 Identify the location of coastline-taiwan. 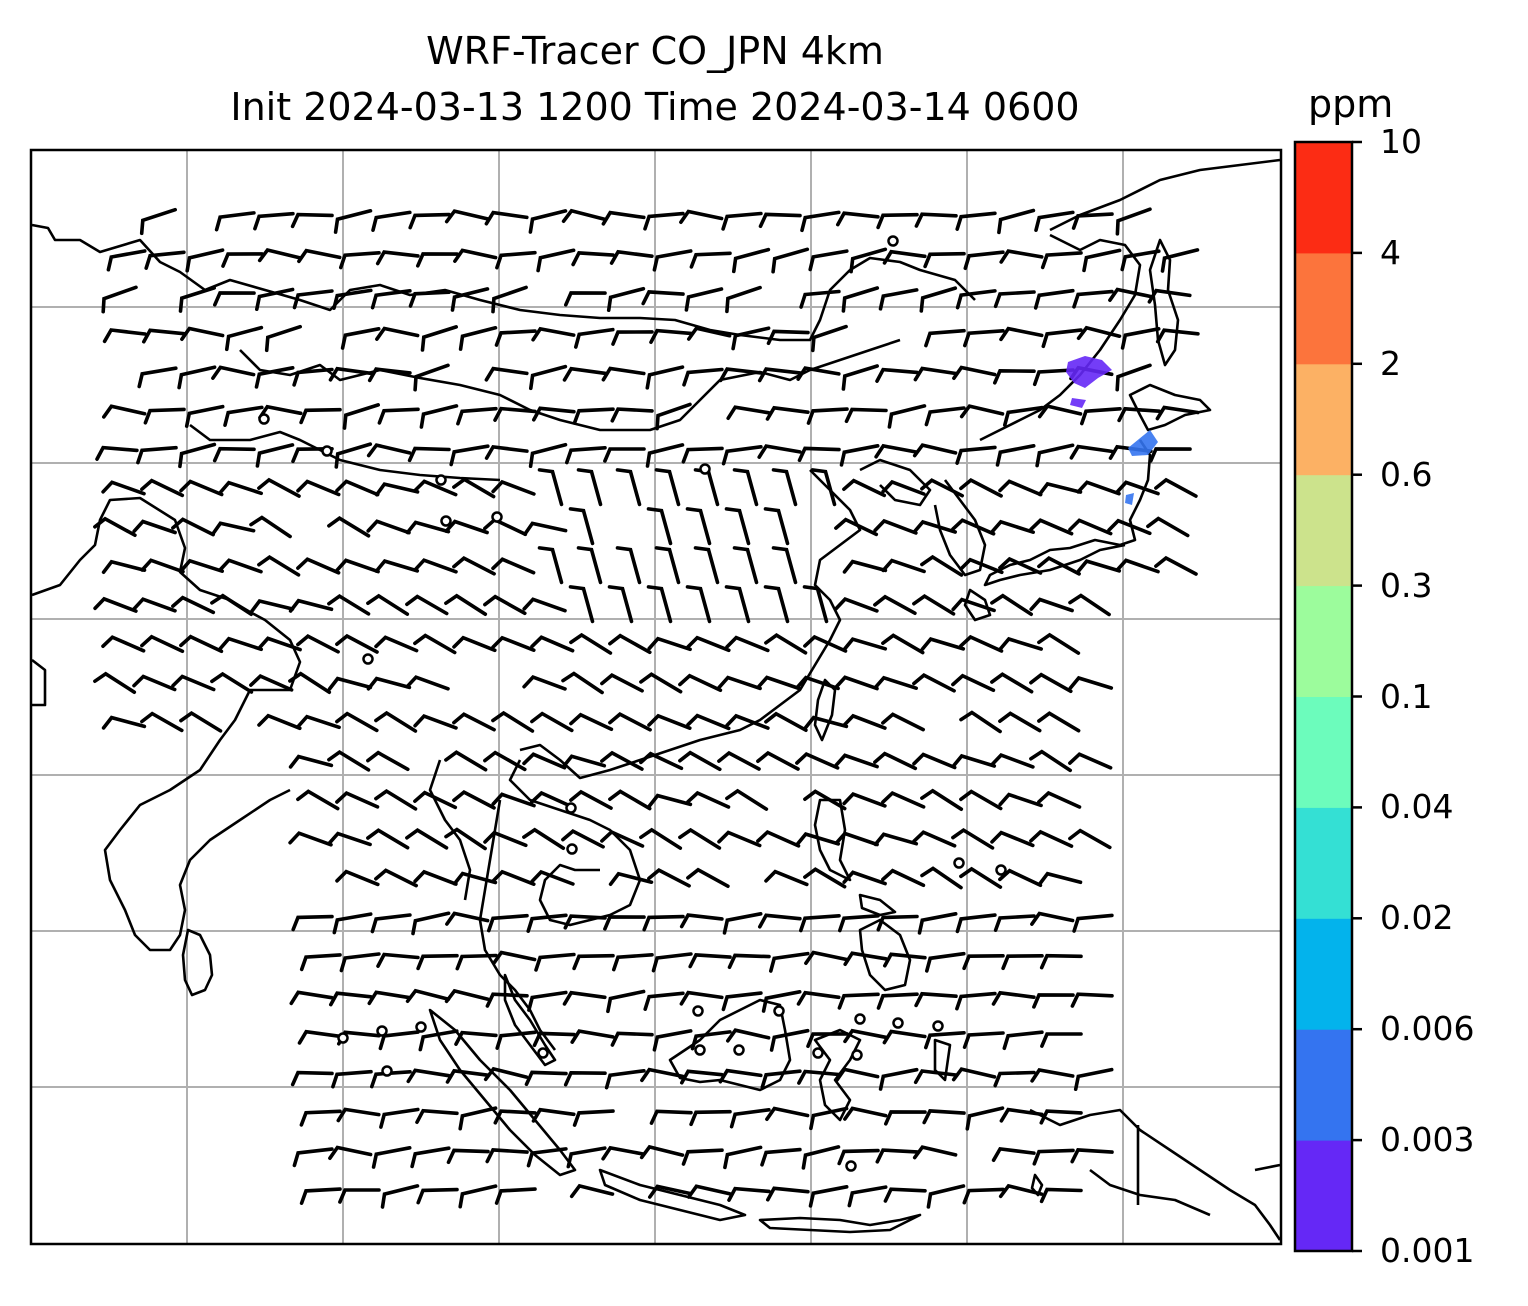
(825, 710).